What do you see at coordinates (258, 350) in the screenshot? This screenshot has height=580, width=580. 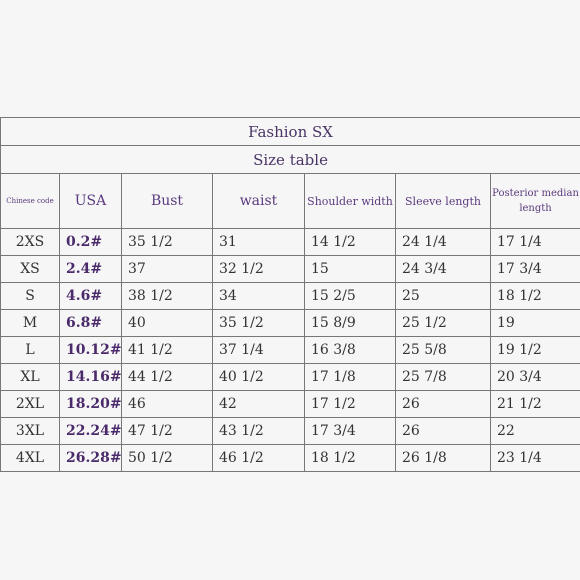 I see `data-cell: 37 1/4` at bounding box center [258, 350].